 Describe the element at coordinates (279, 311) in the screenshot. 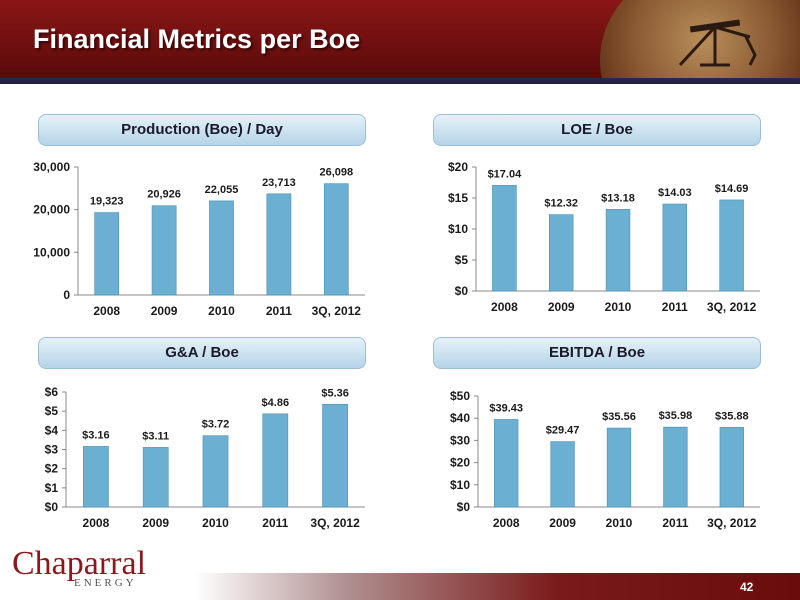

I see `production-category-label: 2011` at that location.